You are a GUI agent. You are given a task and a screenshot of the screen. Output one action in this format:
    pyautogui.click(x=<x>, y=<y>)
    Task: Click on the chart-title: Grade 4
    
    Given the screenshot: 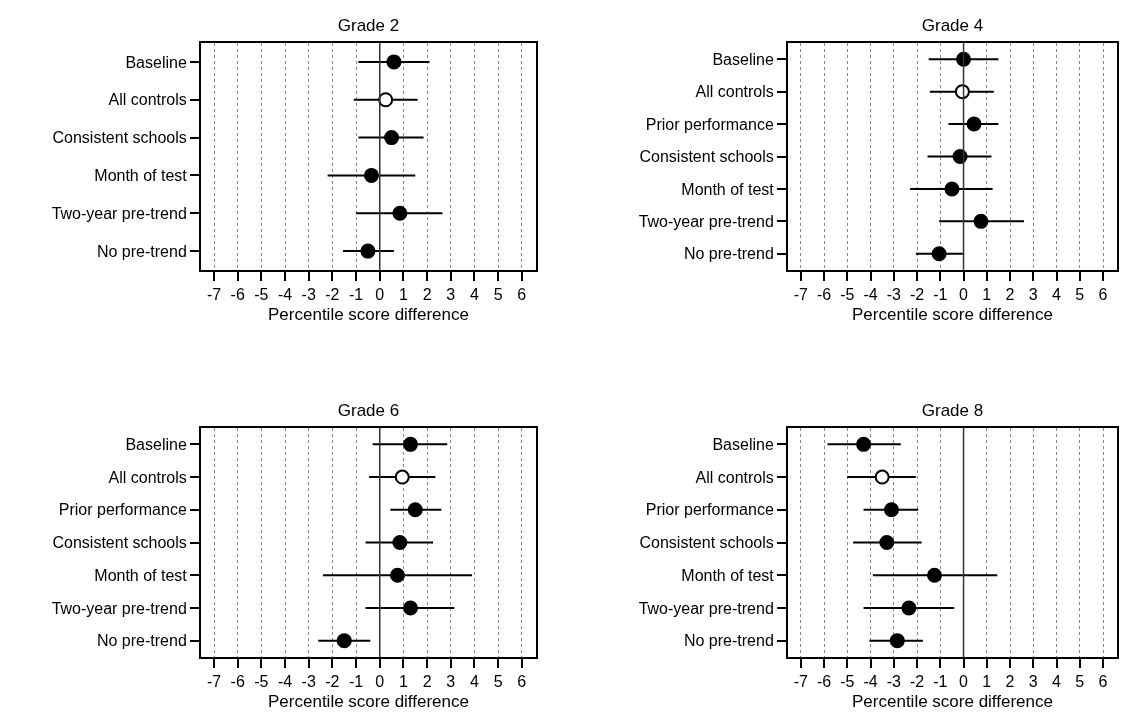 What is the action you would take?
    pyautogui.click(x=952, y=25)
    